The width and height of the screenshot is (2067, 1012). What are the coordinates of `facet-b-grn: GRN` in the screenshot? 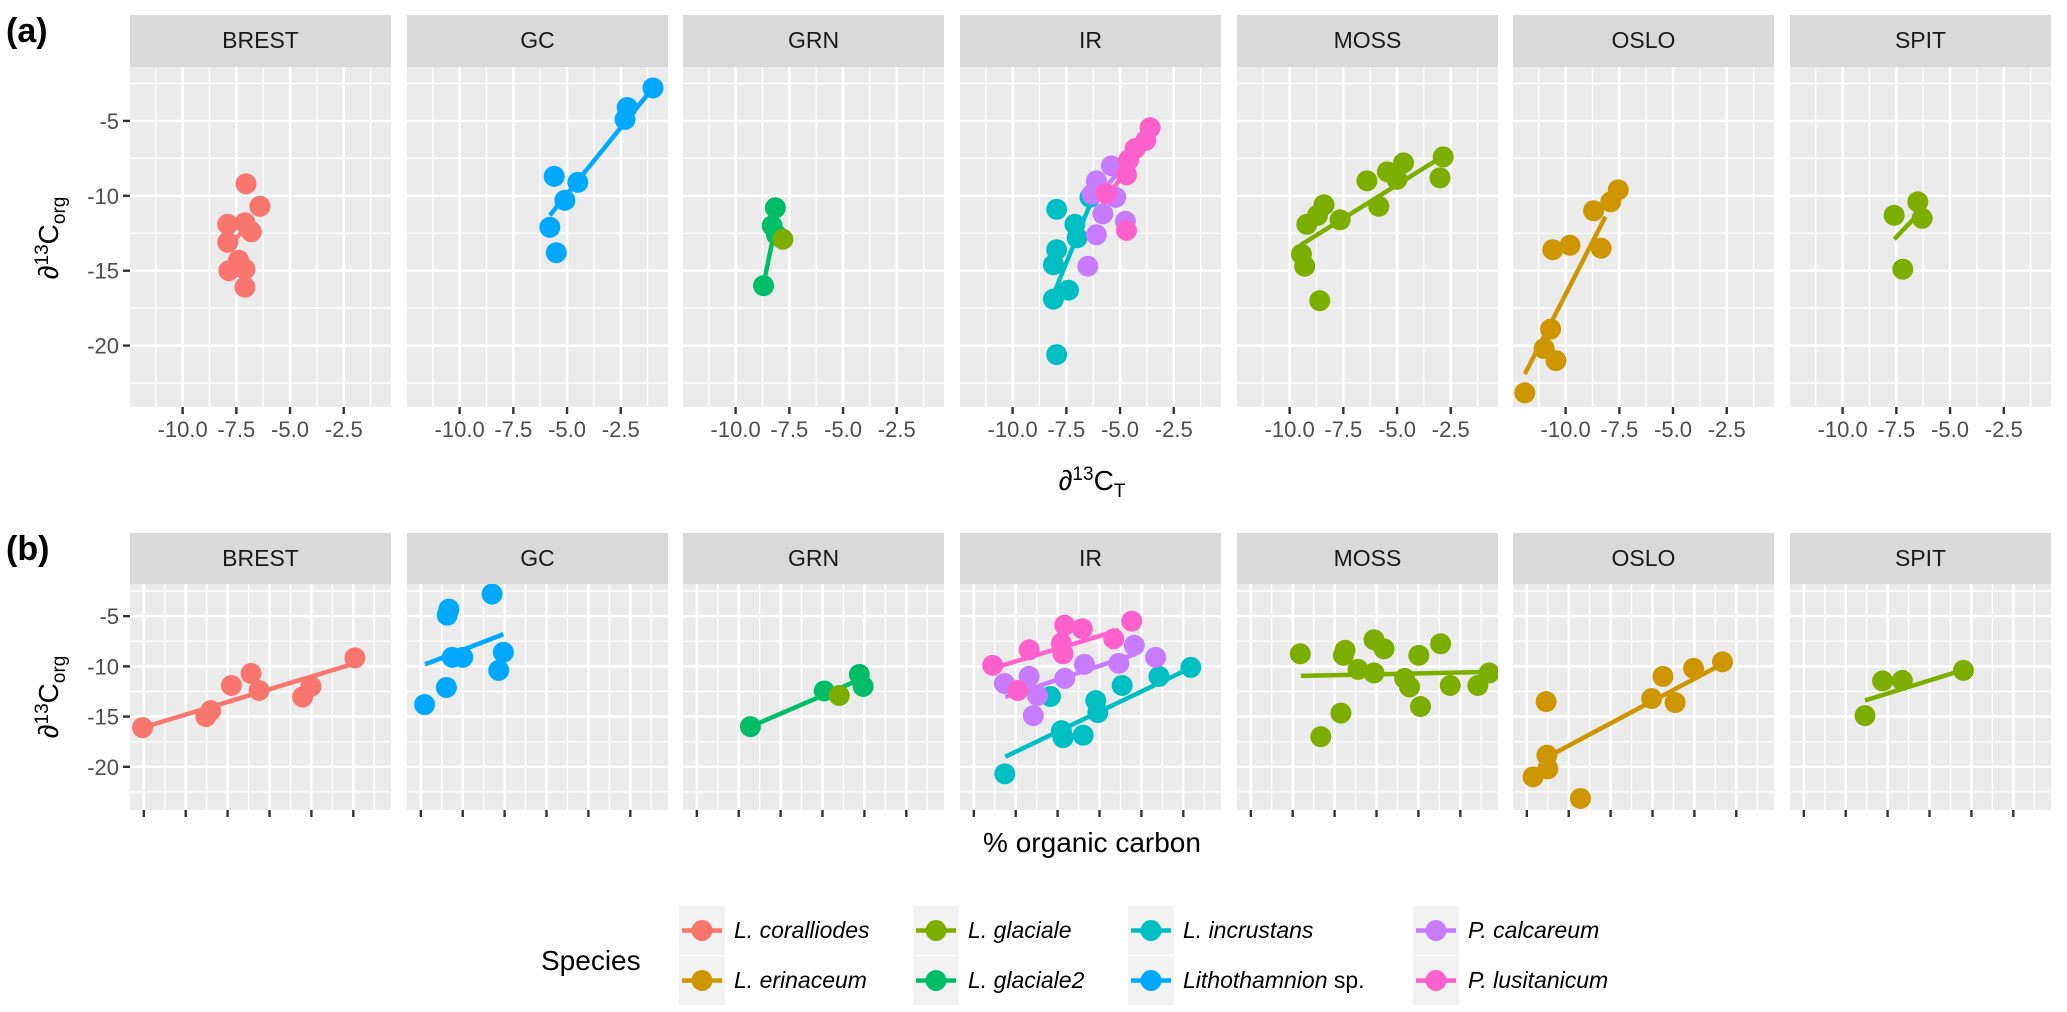 It's located at (813, 675).